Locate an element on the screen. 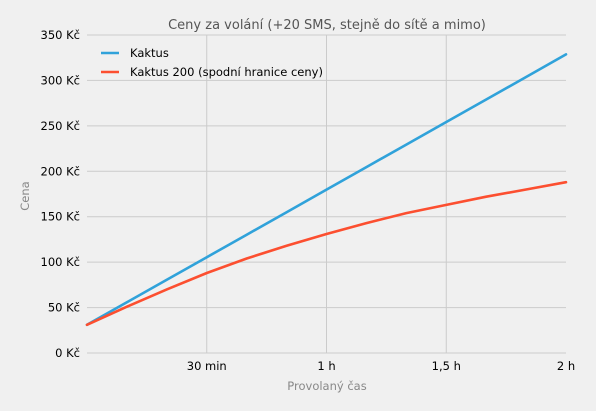 The height and width of the screenshot is (411, 596). x-tick-label: 30 min is located at coordinates (207, 366).